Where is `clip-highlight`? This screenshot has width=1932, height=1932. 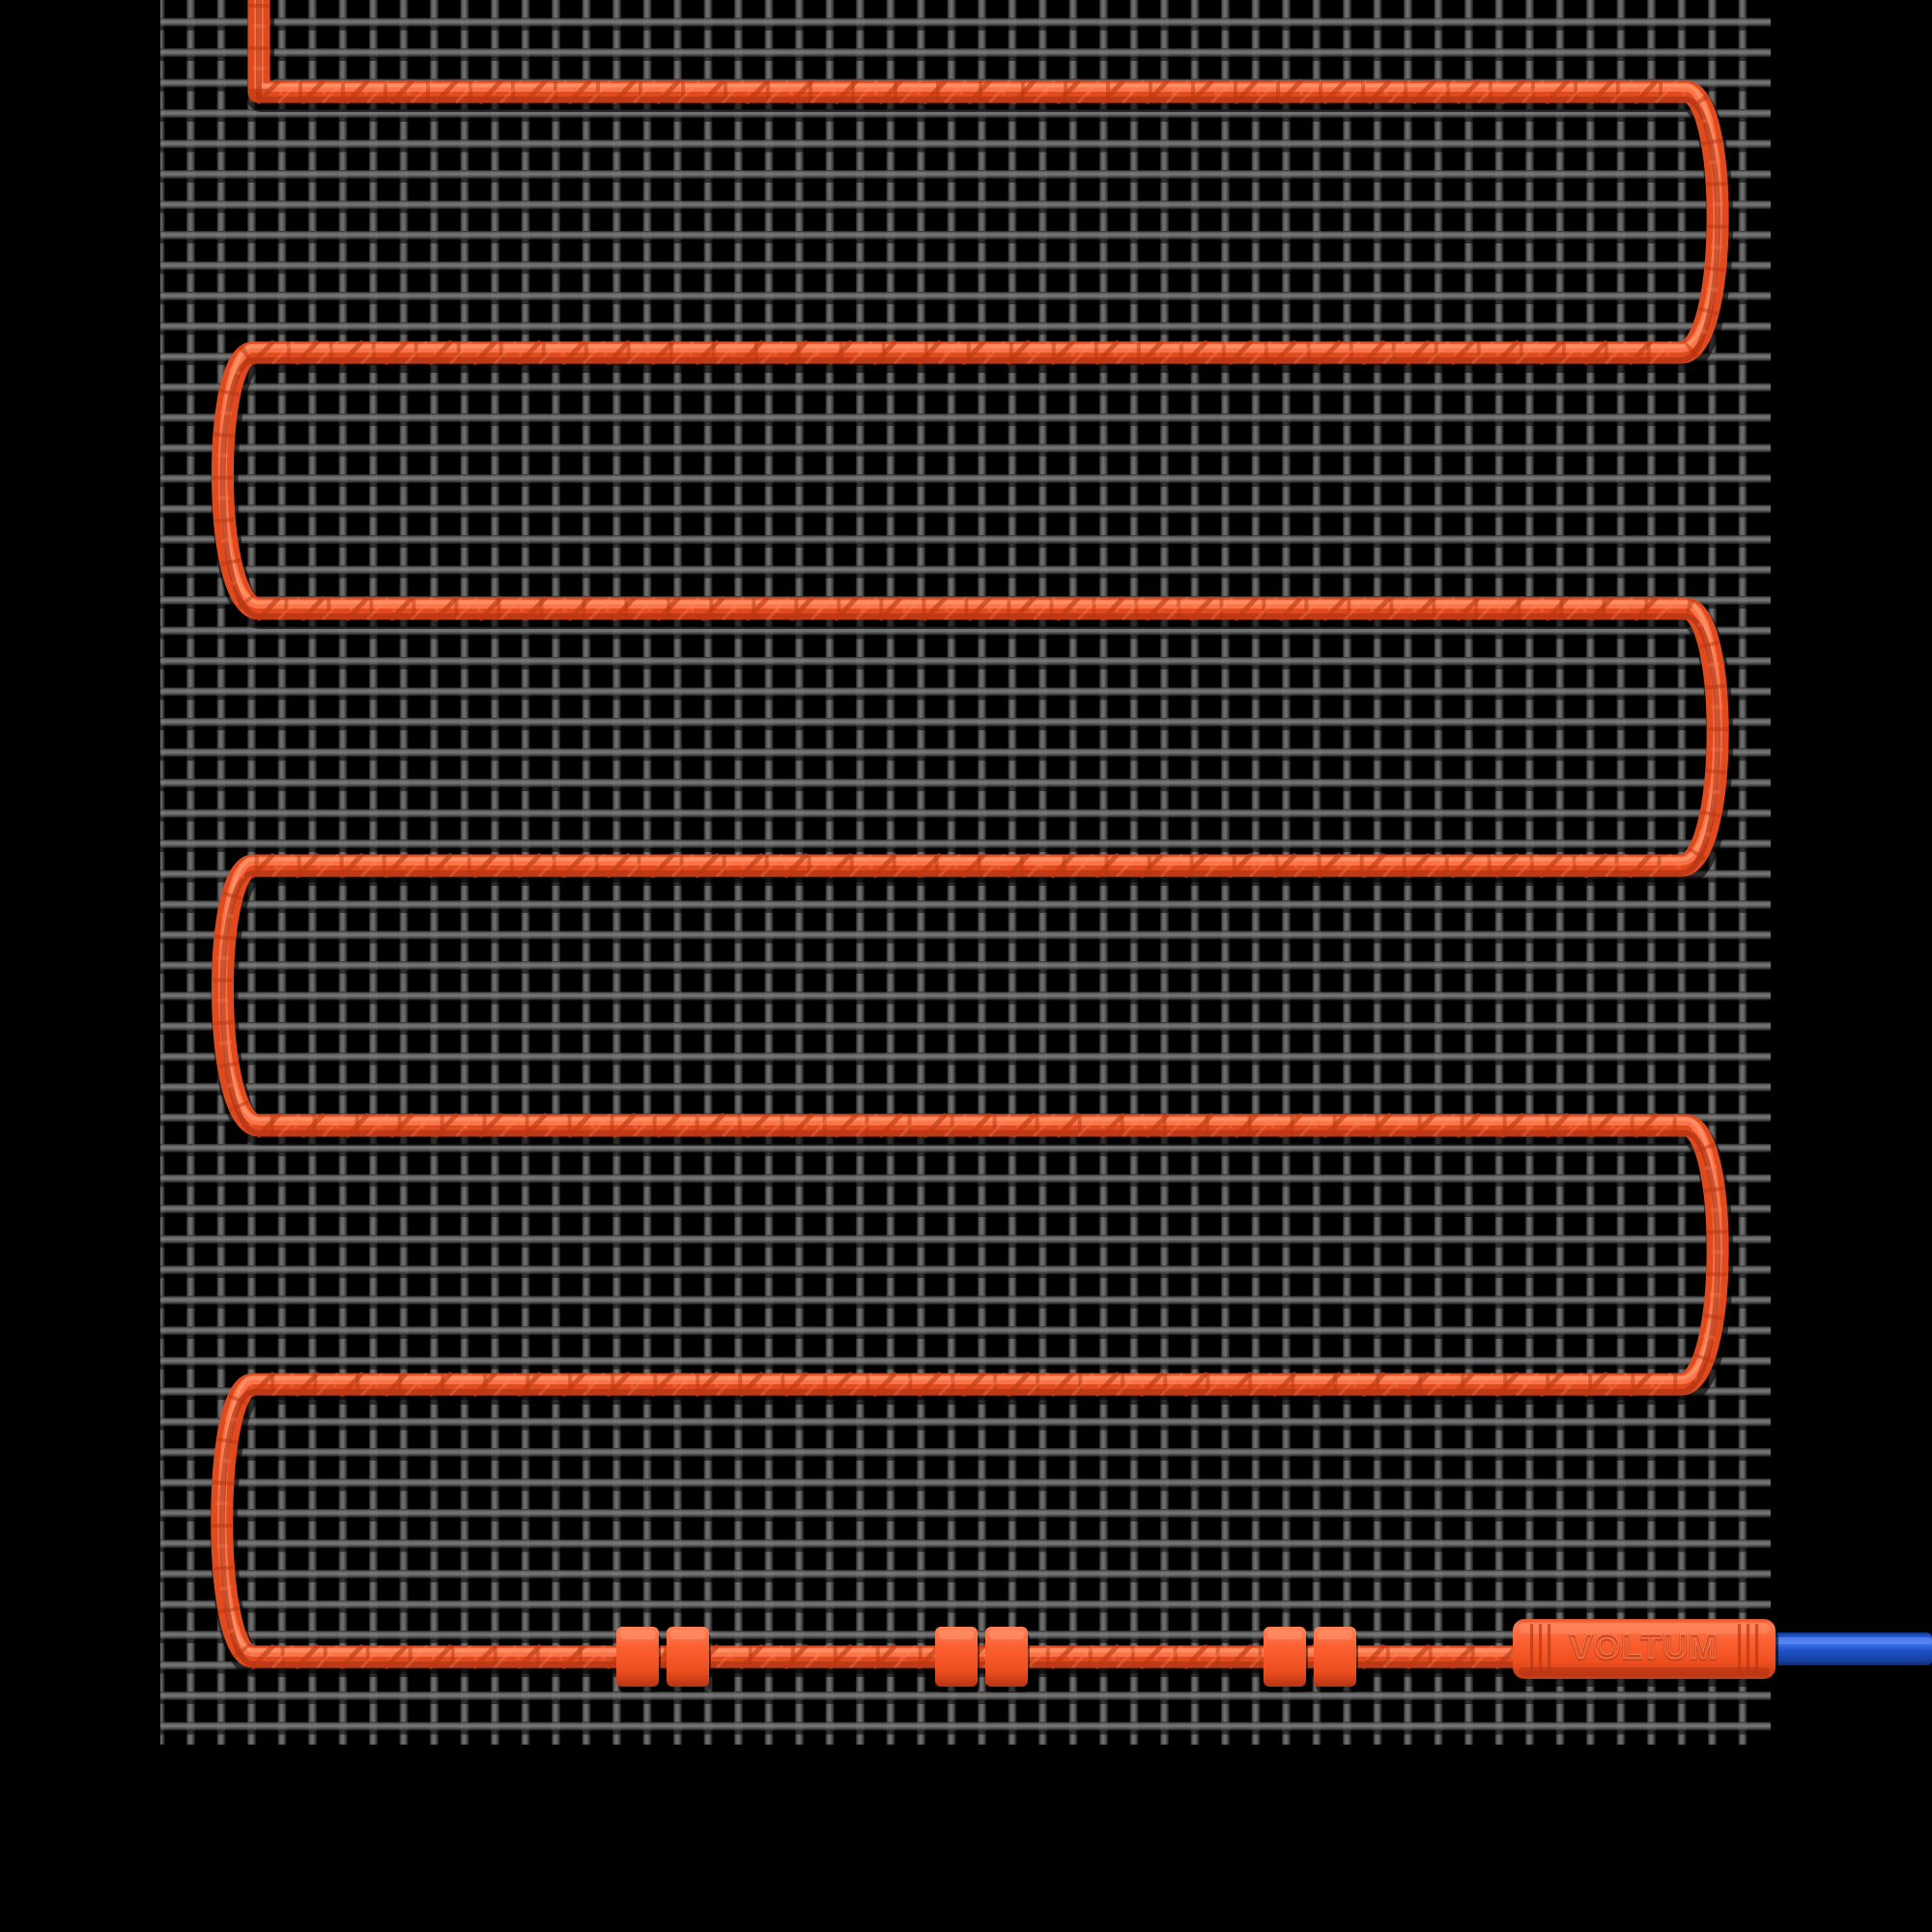 clip-highlight is located at coordinates (956, 1634).